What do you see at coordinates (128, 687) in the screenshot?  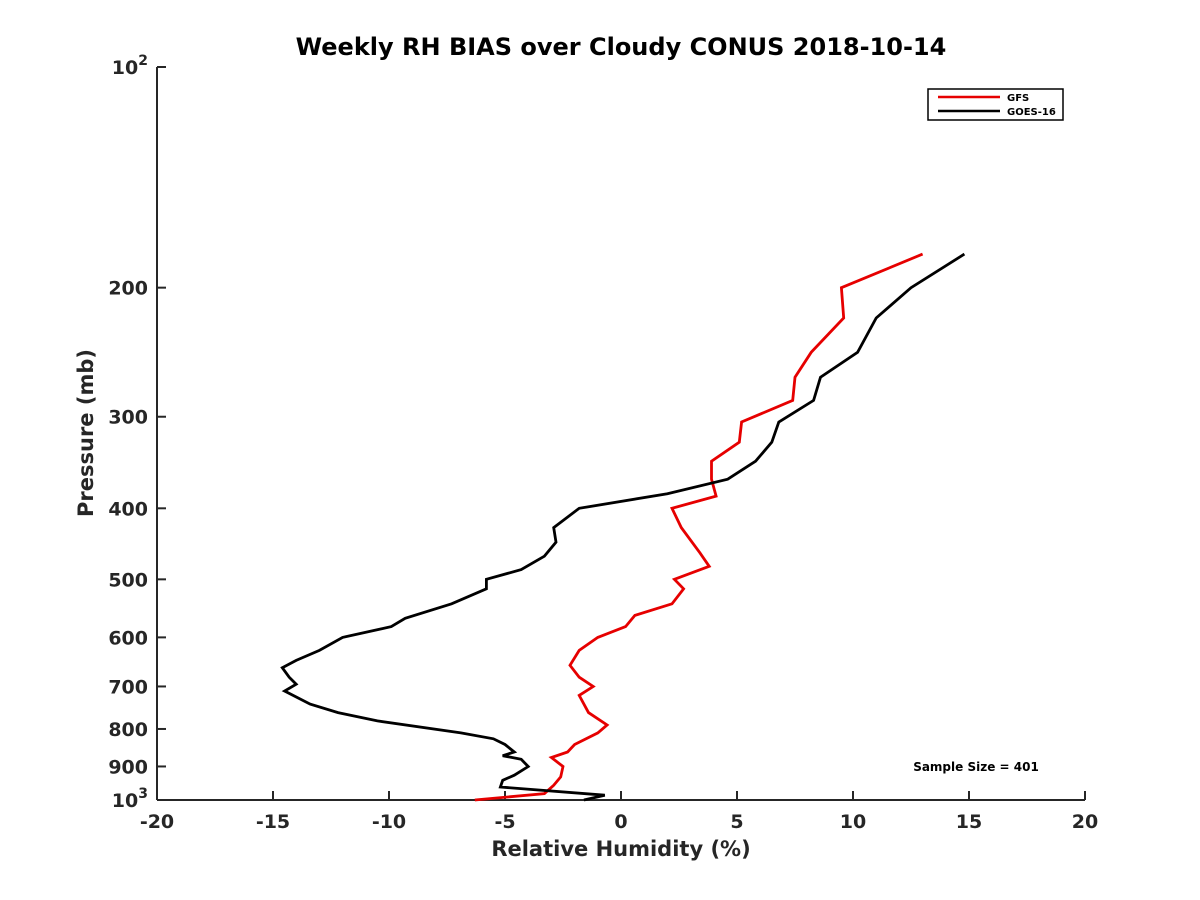 I see `y-tick-label: 700` at bounding box center [128, 687].